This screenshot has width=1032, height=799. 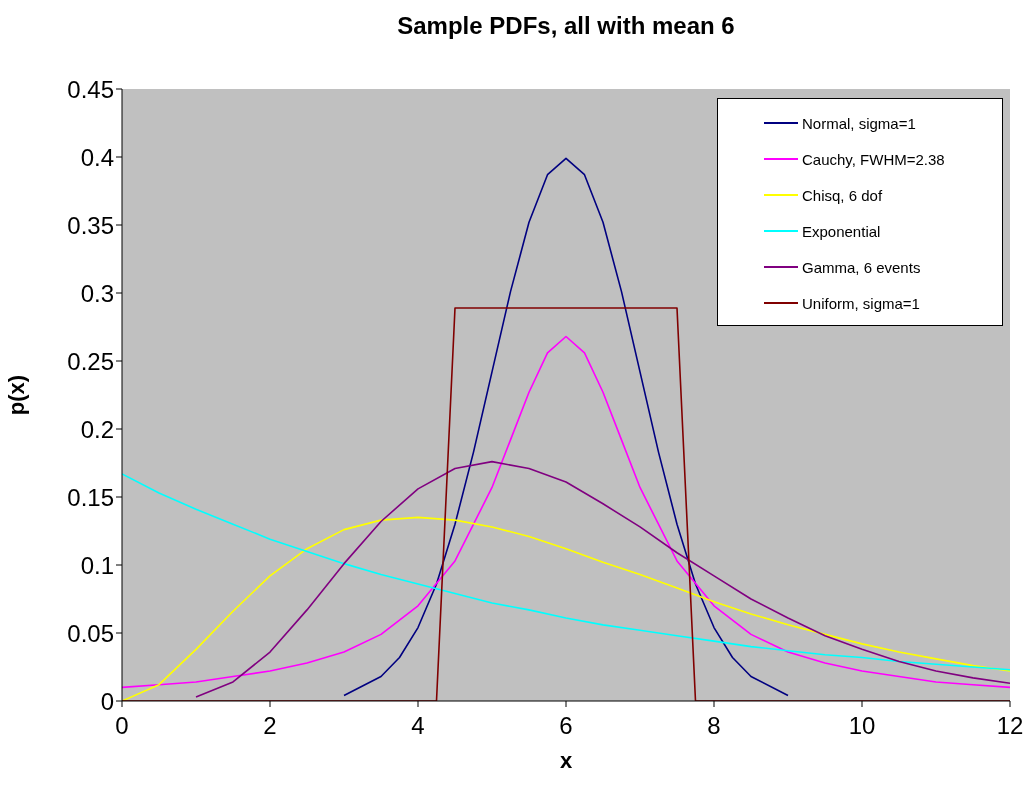 I want to click on x-axis-title: x, so click(x=566, y=760).